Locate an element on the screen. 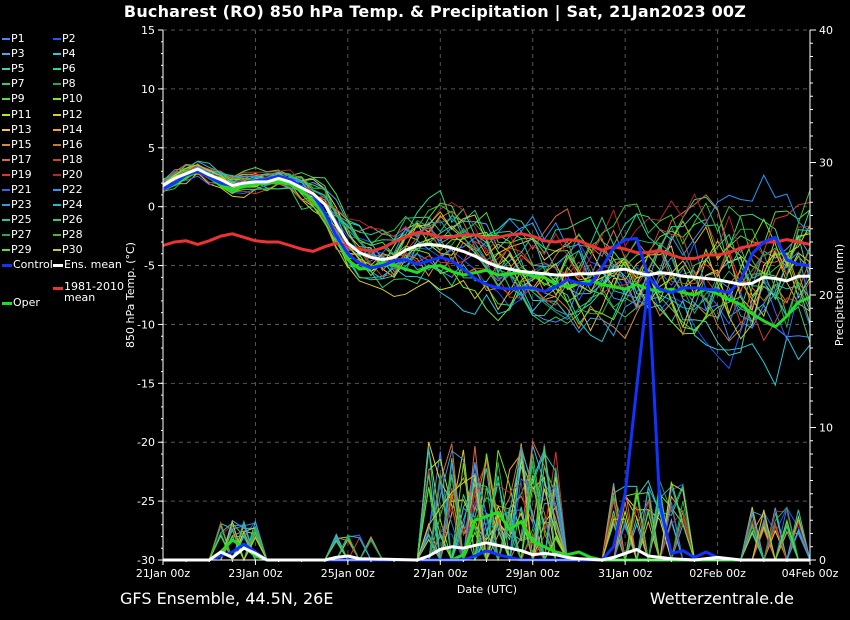 Image resolution: width=850 pixels, height=620 pixels. legend-item: P8 is located at coordinates (64, 84).